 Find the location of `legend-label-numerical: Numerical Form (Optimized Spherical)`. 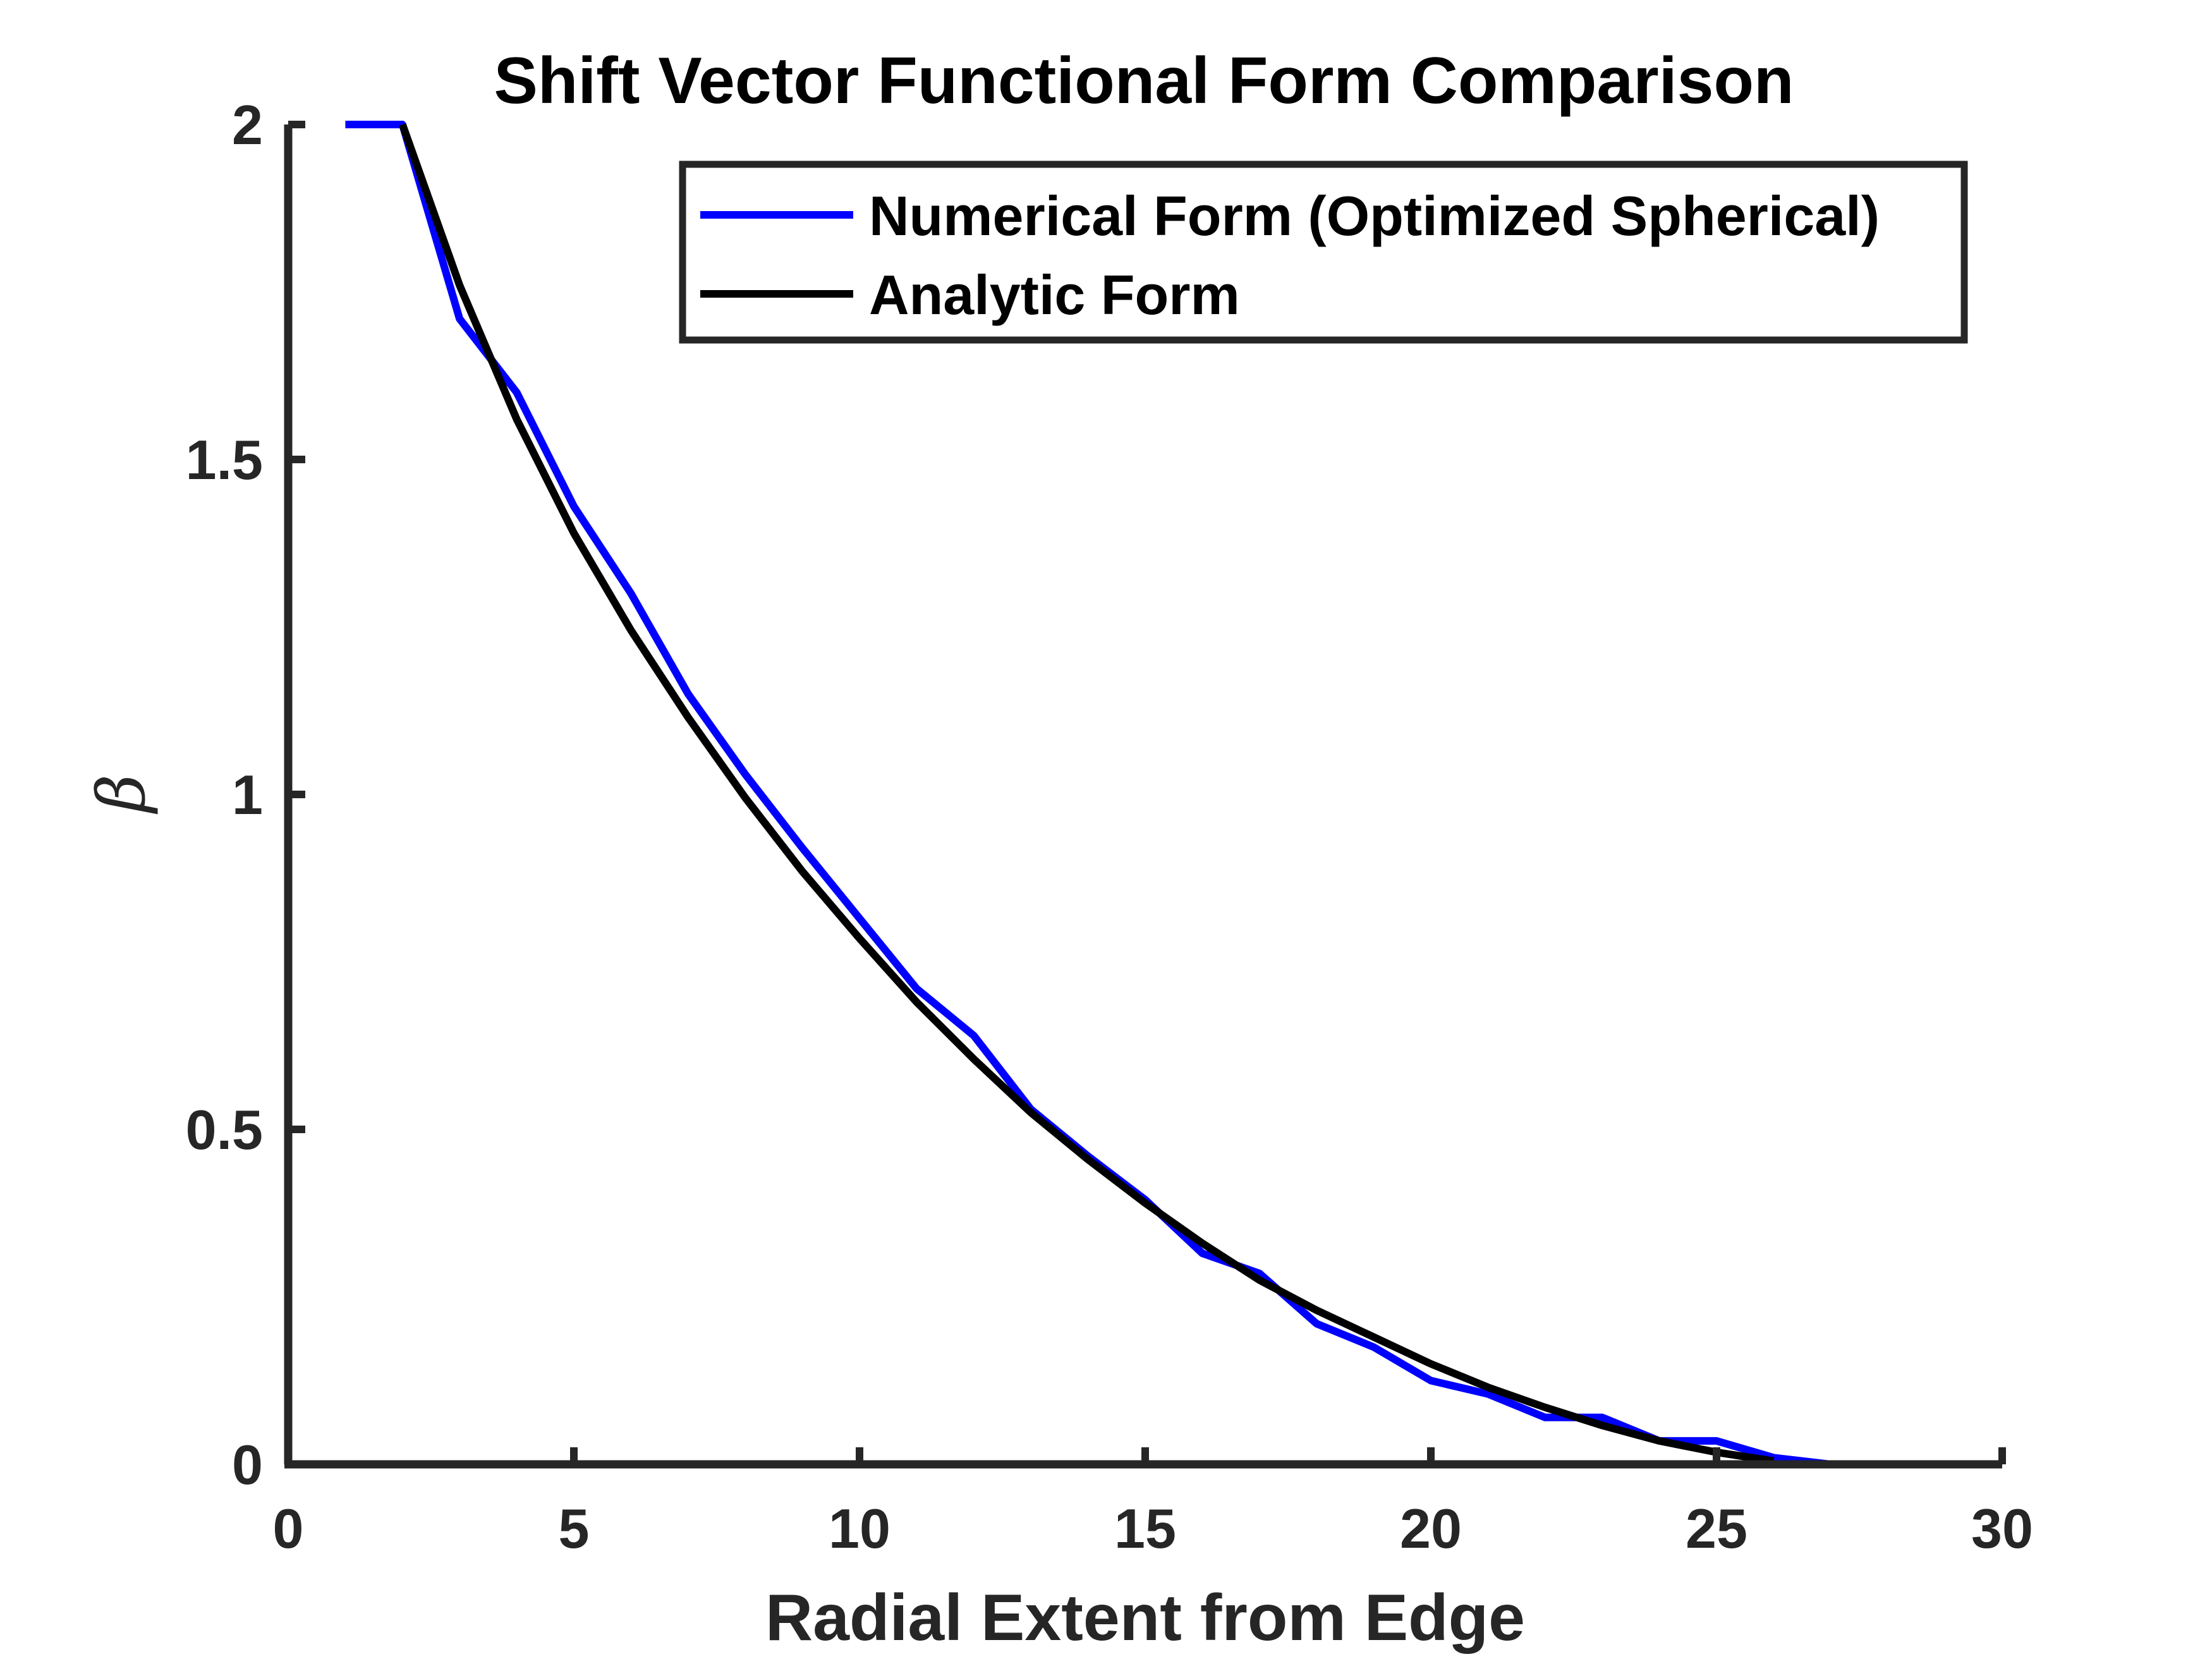

legend-label-numerical: Numerical Form (Optimized Spherical) is located at coordinates (1374, 216).